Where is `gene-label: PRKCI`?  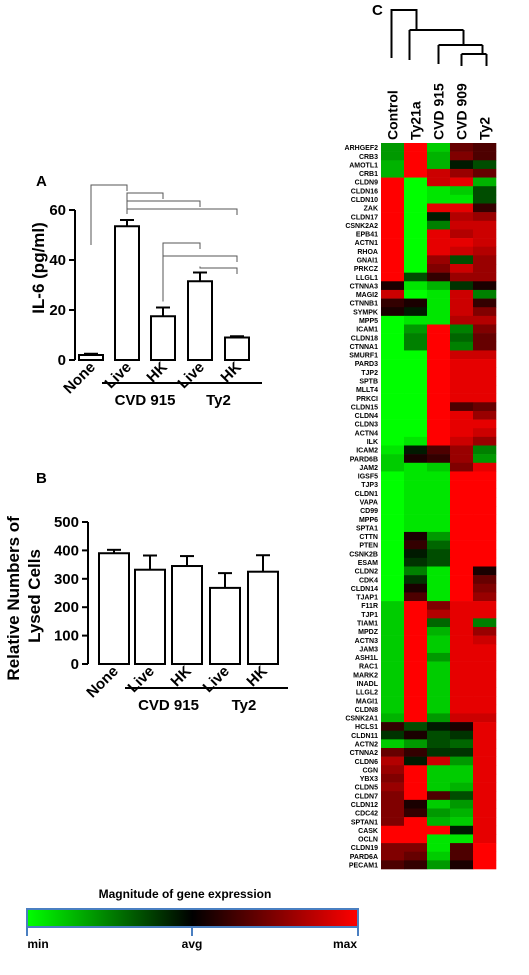
gene-label: PRKCI is located at coordinates (367, 399).